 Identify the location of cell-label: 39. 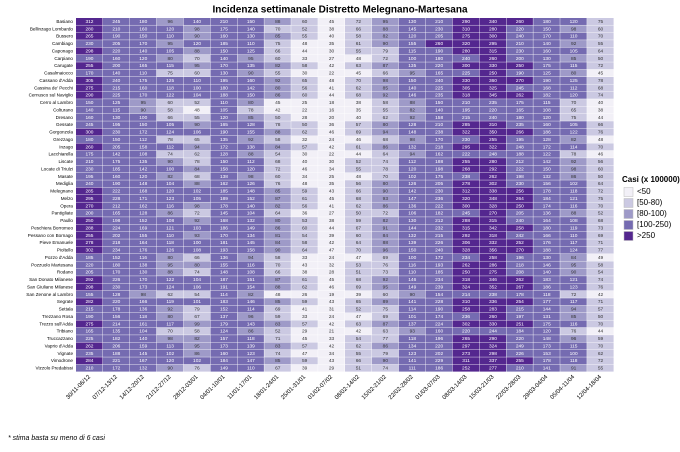
(359, 295).